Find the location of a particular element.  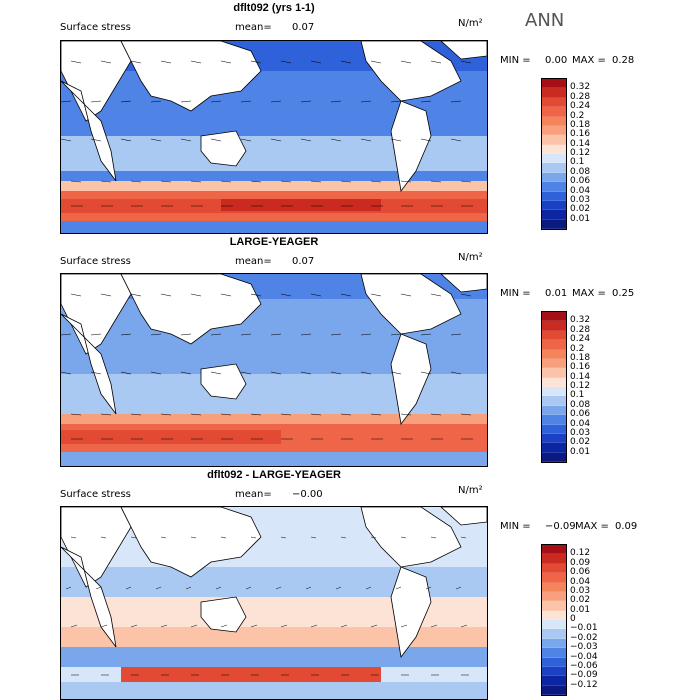

panel-2-max-label: MAX = is located at coordinates (589, 293).